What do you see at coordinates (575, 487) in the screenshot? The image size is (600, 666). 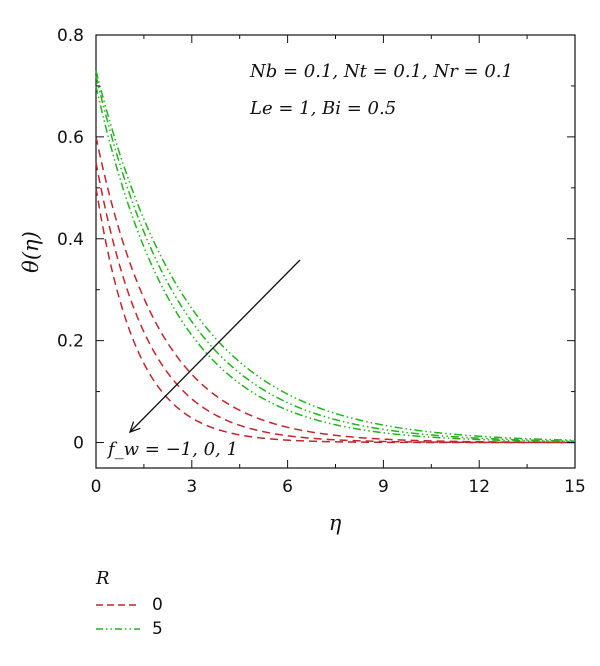 I see `x-tick-label: 15` at bounding box center [575, 487].